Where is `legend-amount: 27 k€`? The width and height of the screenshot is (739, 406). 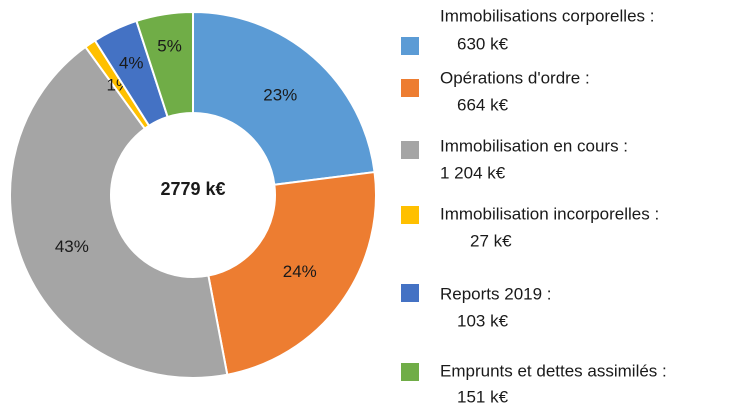 legend-amount: 27 k€ is located at coordinates (491, 240).